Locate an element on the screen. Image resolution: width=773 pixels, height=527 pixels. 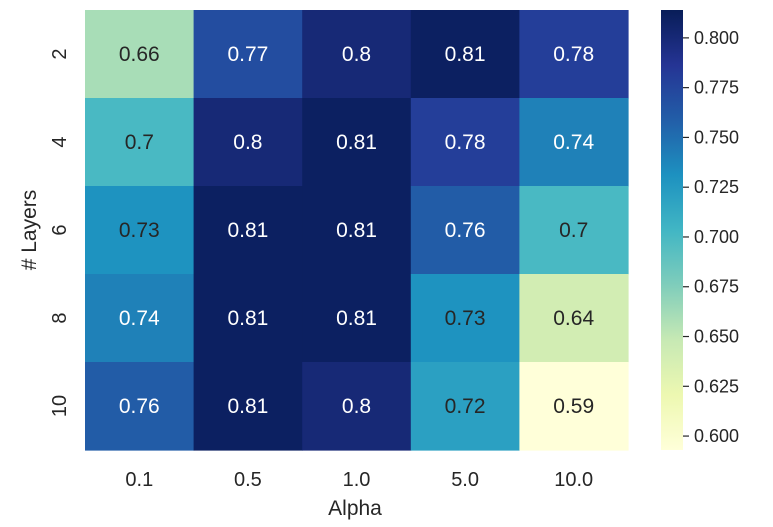
heatmap-cell-value: 0.72 is located at coordinates (465, 406).